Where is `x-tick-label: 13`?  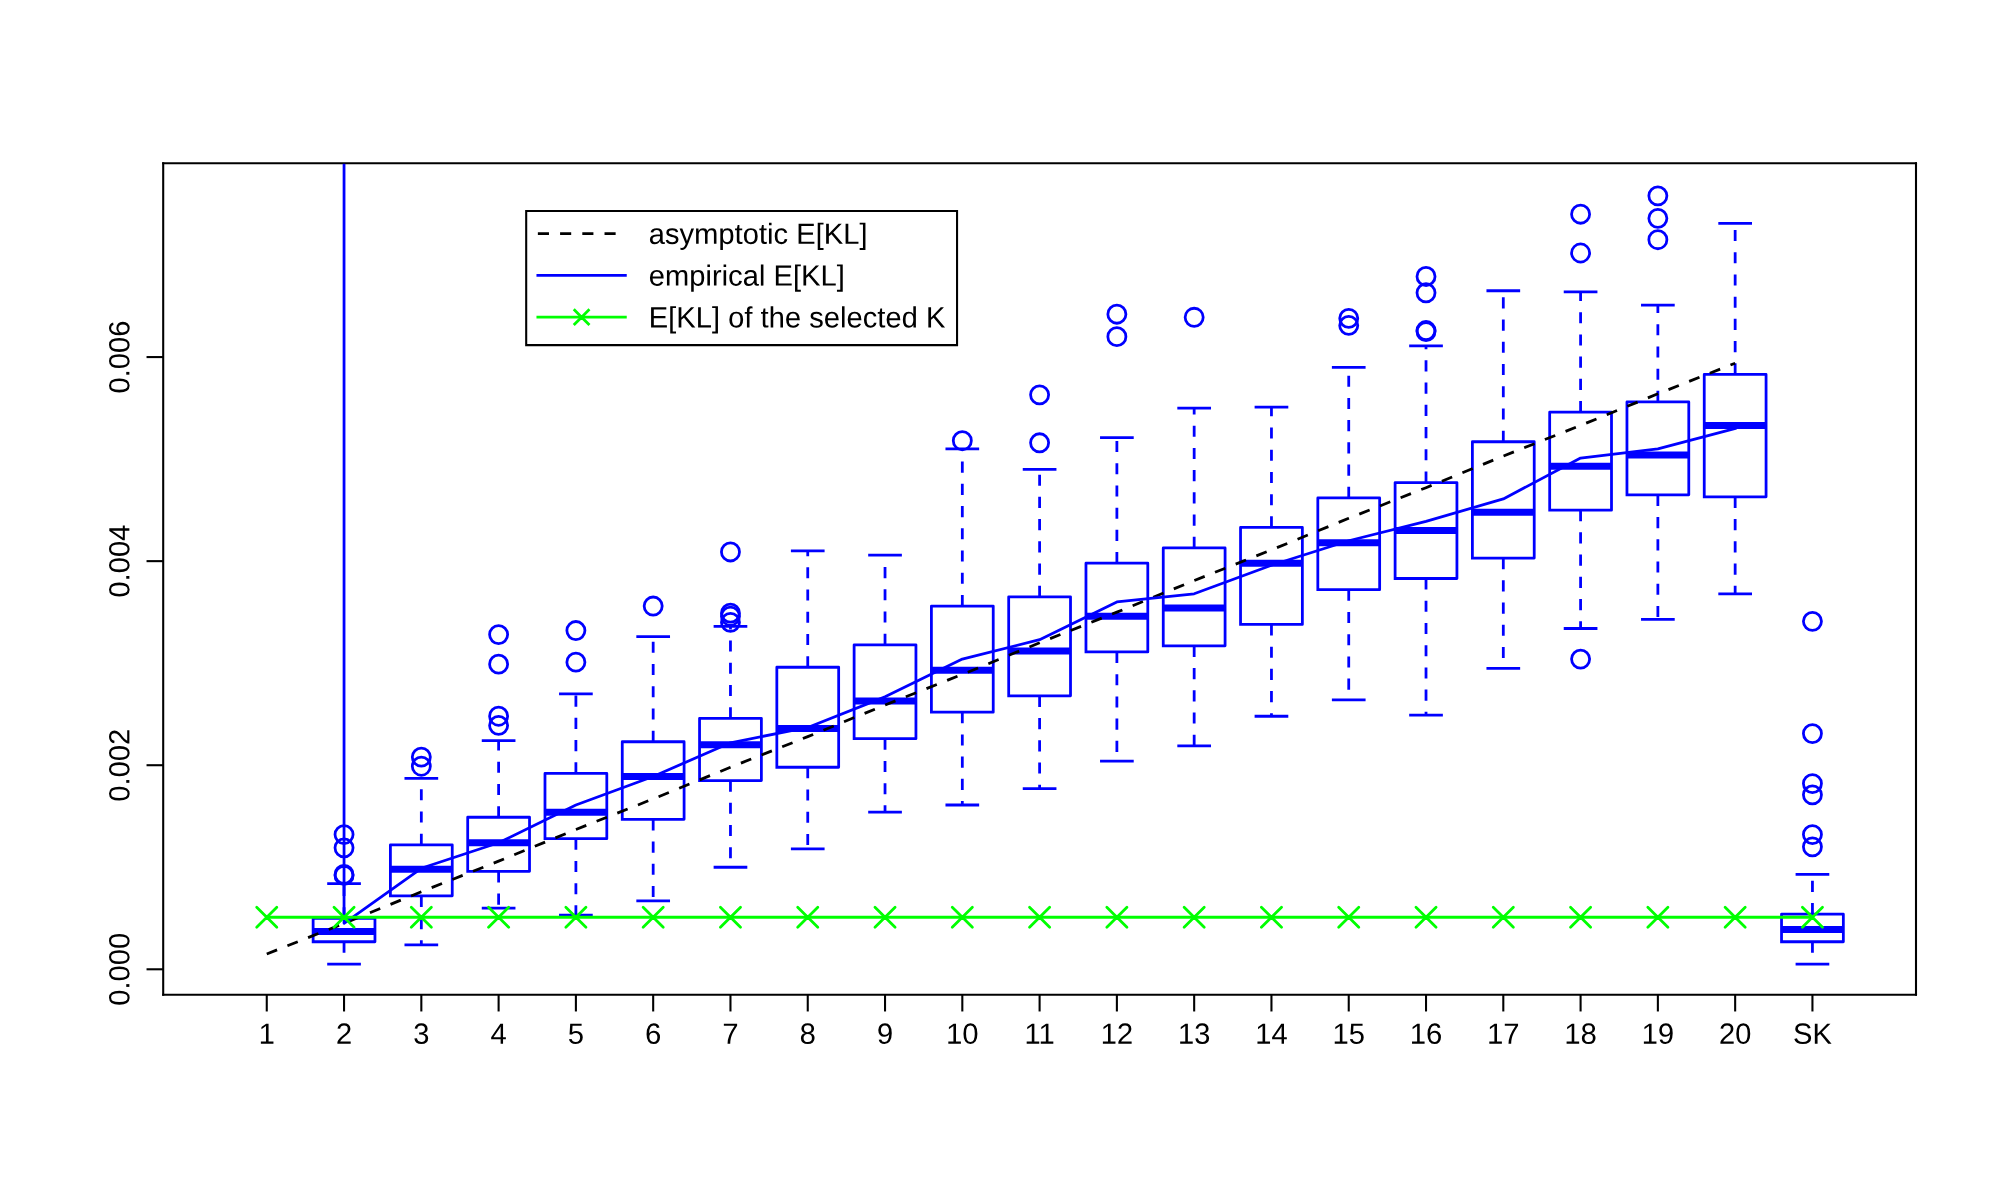
x-tick-label: 13 is located at coordinates (1195, 1033).